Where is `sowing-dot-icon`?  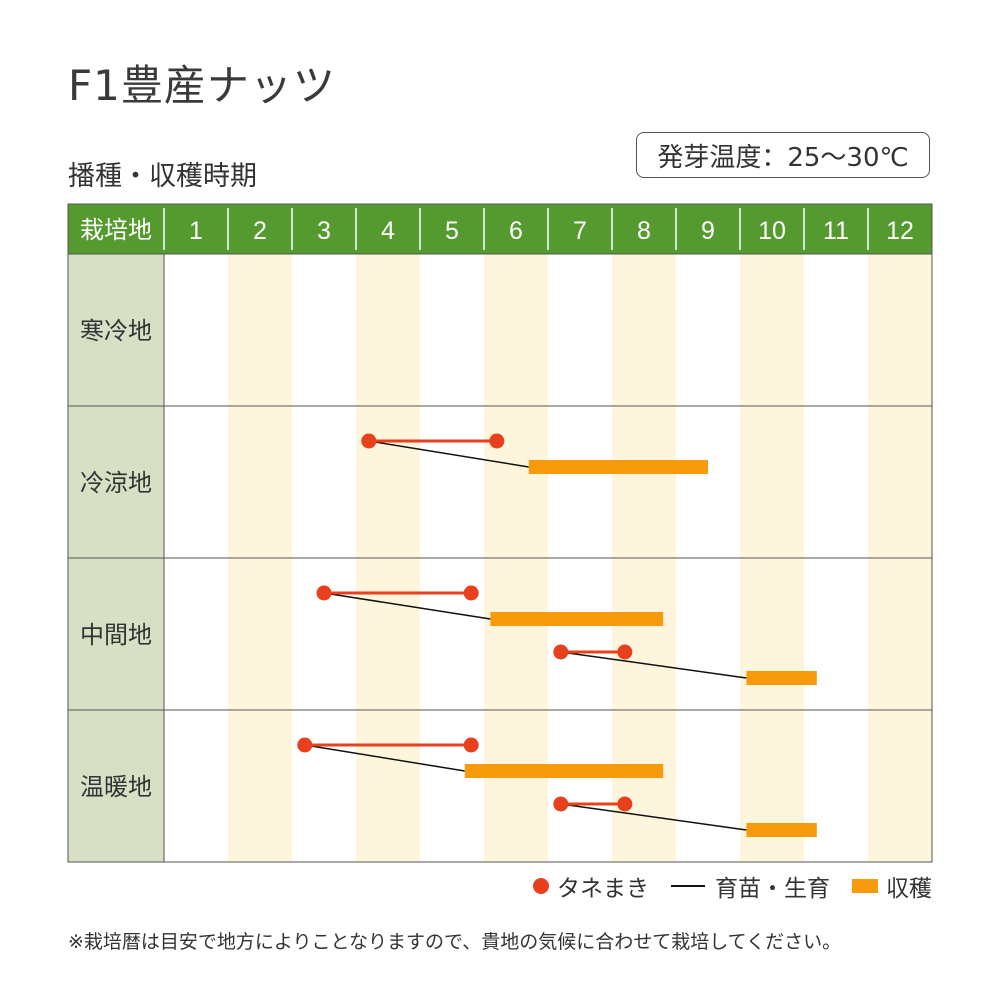 sowing-dot-icon is located at coordinates (541, 886).